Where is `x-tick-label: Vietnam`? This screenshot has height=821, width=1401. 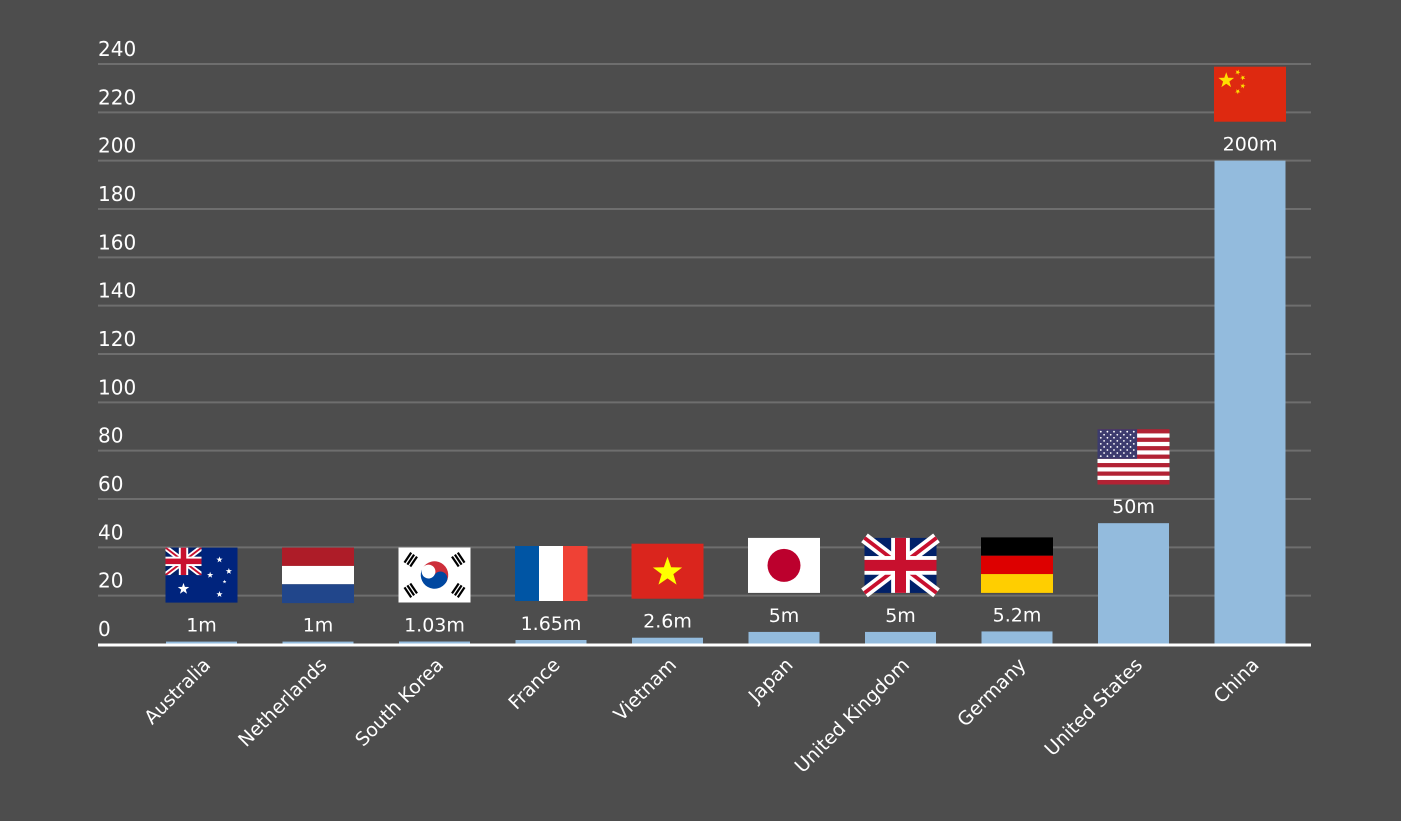
x-tick-label: Vietnam is located at coordinates (645, 690).